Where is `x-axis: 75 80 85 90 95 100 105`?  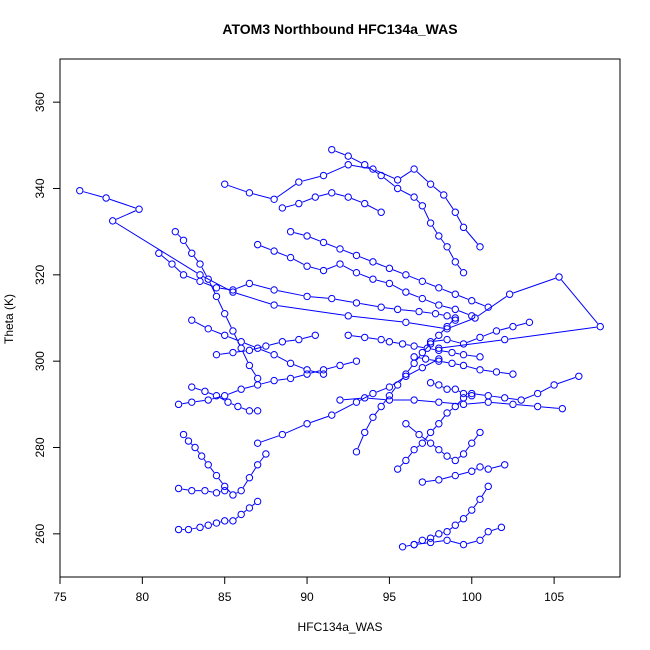
x-axis: 75 80 85 90 95 100 105 is located at coordinates (308, 590).